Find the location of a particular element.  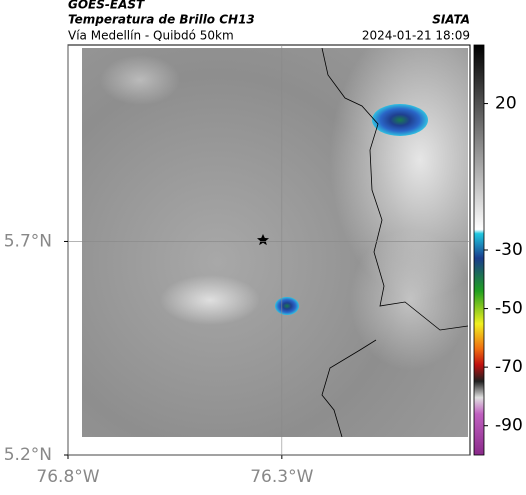

colorbar-tick-label: -90 is located at coordinates (509, 426).